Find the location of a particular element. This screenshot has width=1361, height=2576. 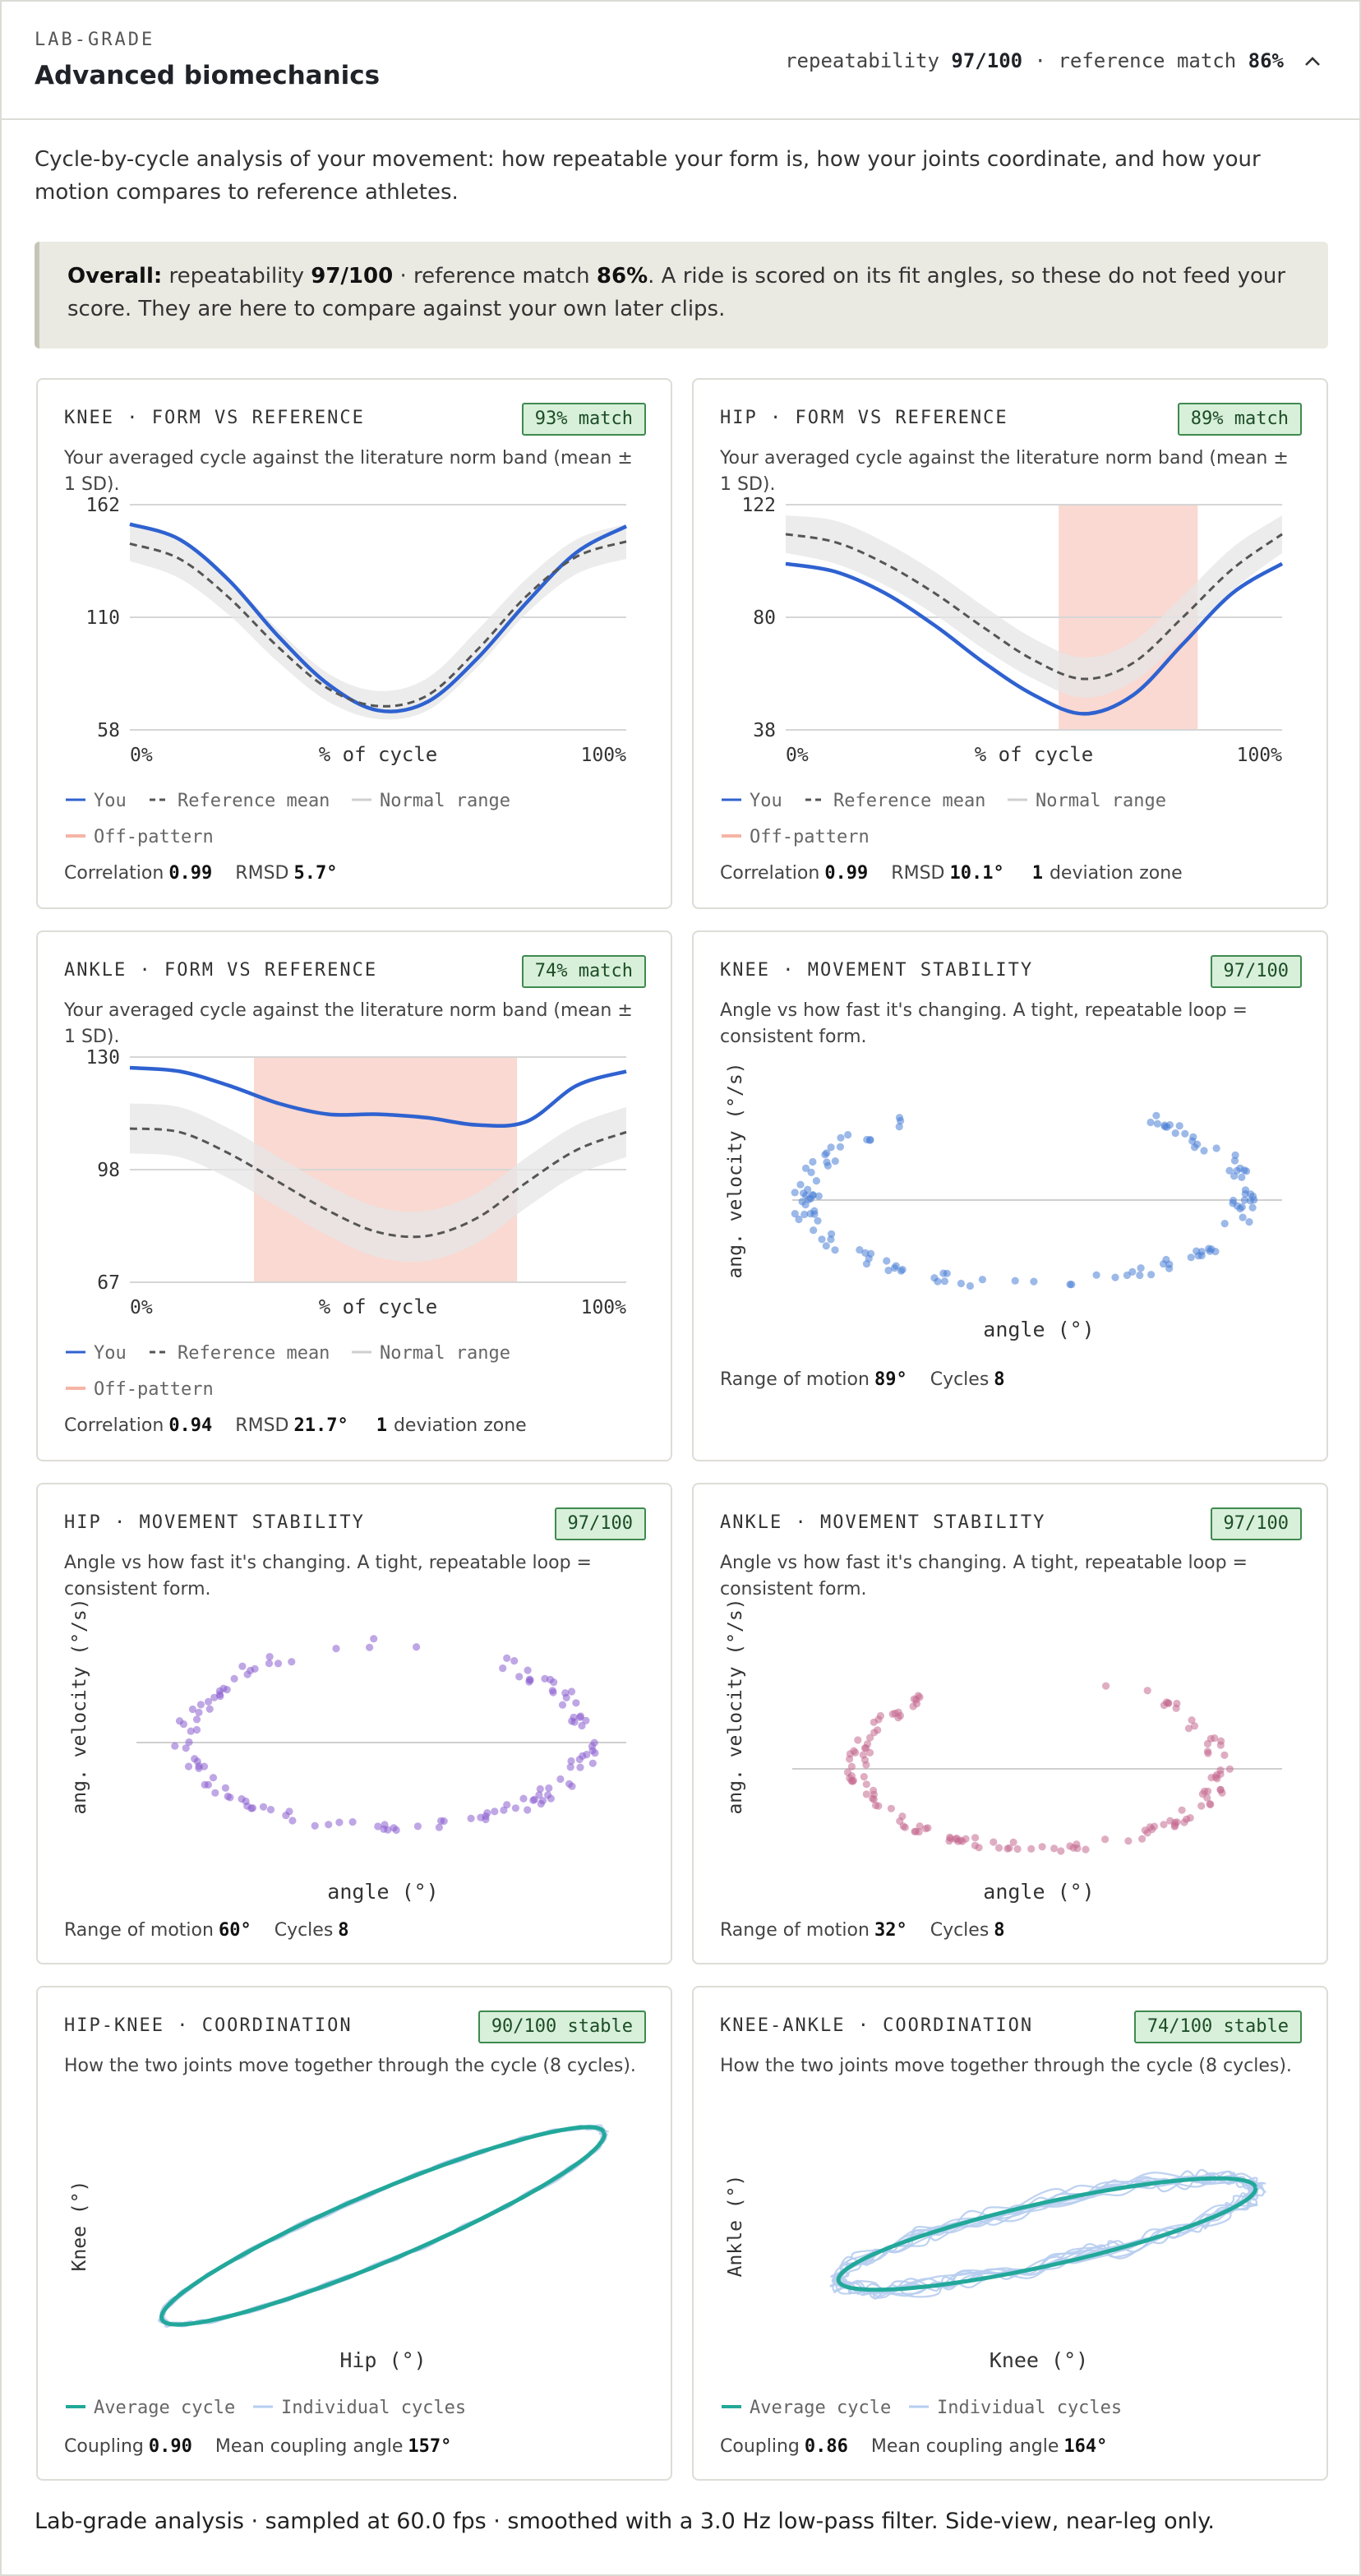

normal-range-band is located at coordinates (378, 622).